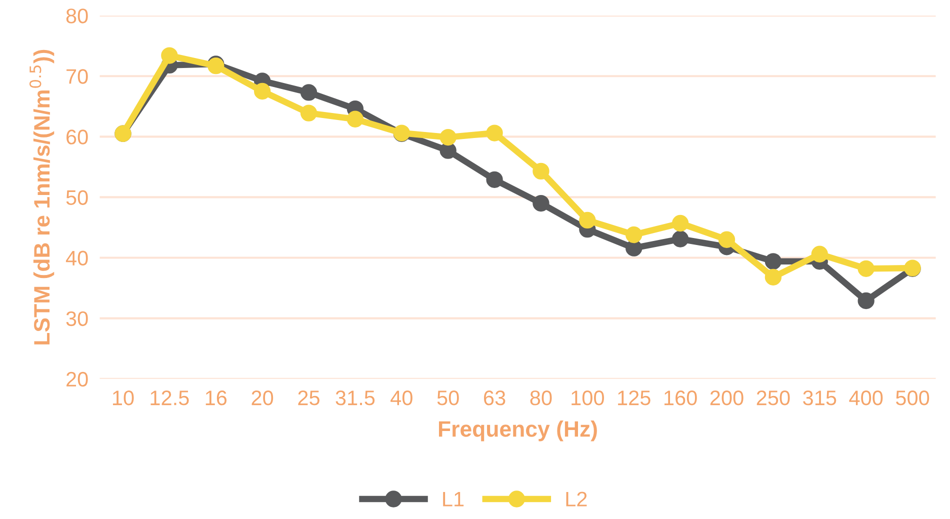 The height and width of the screenshot is (519, 950). Describe the element at coordinates (41, 197) in the screenshot. I see `y-axis-title: LSTM (dB re 1nm/s/(N/m$^{0.5}$))` at that location.